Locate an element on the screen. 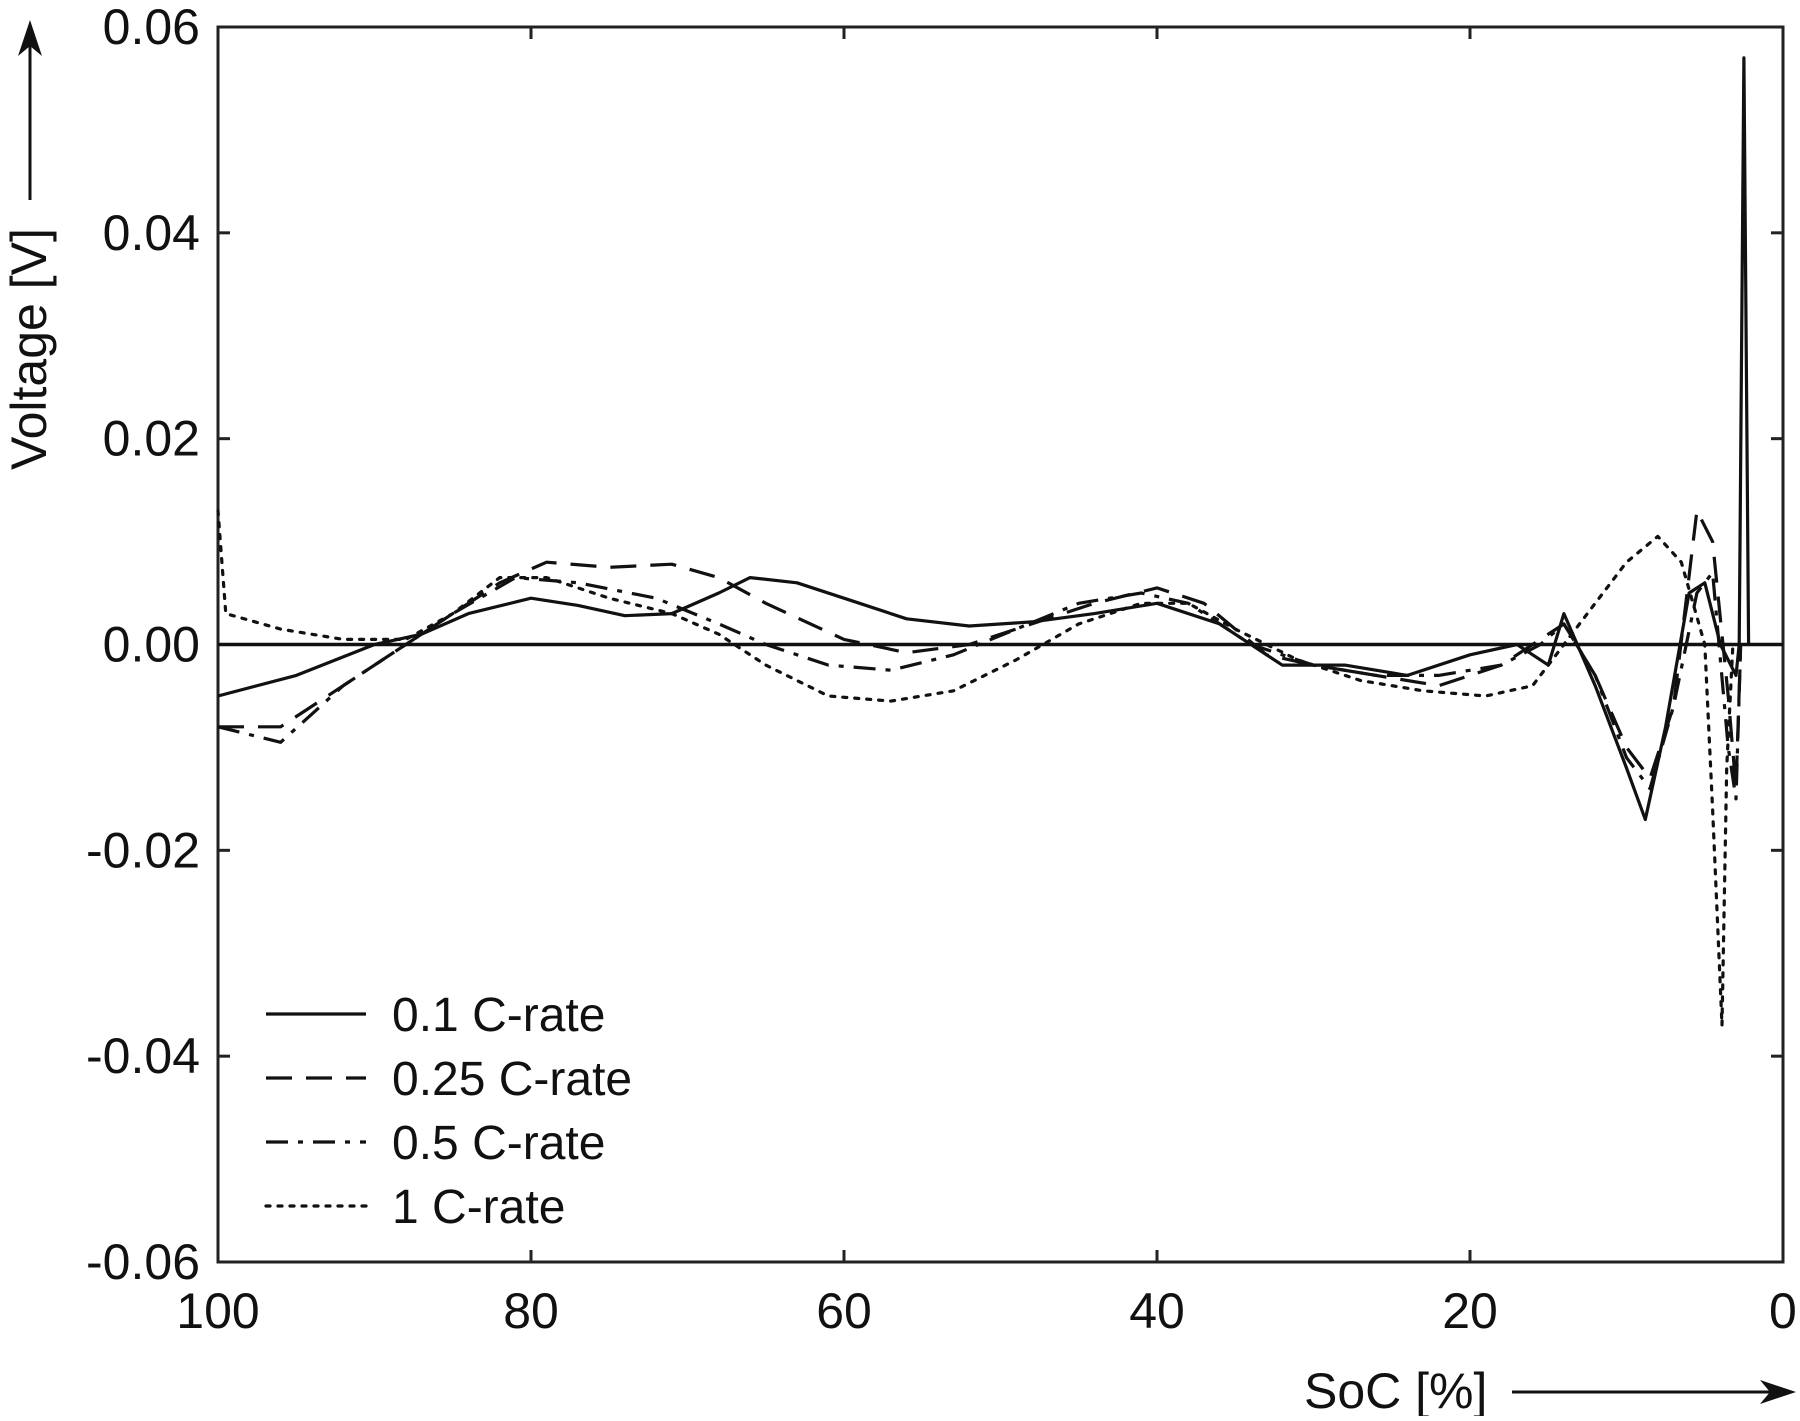 This screenshot has width=1800, height=1421. y-tick-label: -0.04 is located at coordinates (143, 1056).